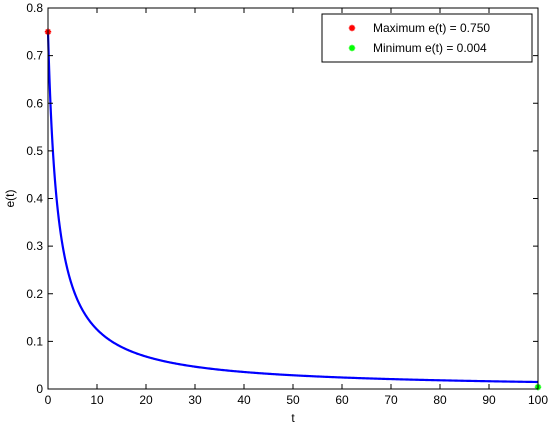 Image resolution: width=550 pixels, height=430 pixels. What do you see at coordinates (34, 341) in the screenshot?
I see `y-tick-label: 0.1` at bounding box center [34, 341].